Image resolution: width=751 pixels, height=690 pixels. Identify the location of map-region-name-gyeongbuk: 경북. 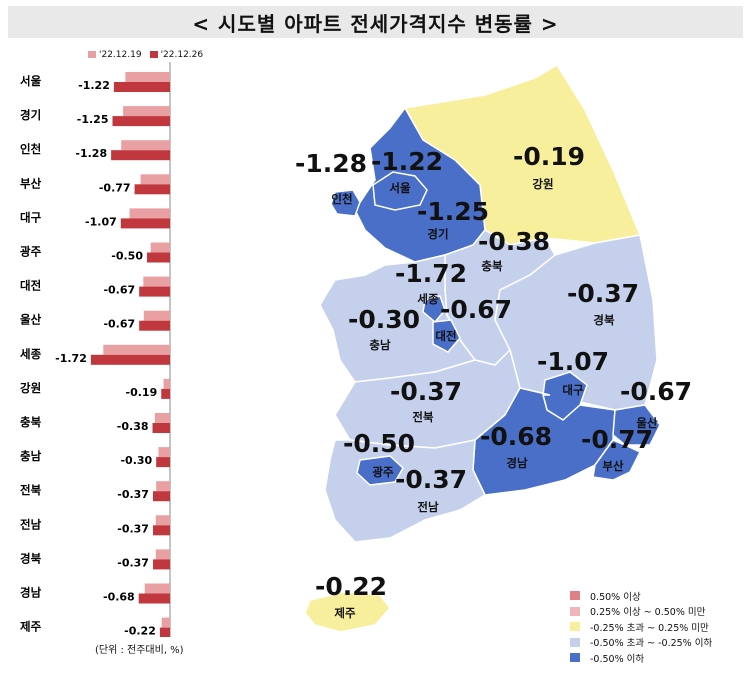
(604, 320).